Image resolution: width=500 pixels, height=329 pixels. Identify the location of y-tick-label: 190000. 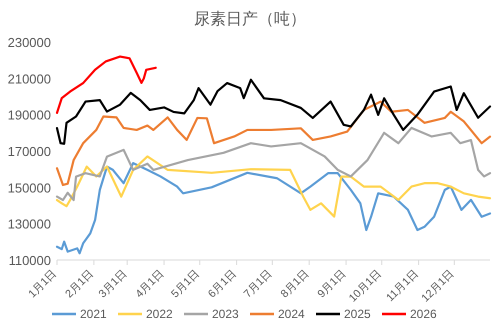
(29, 115).